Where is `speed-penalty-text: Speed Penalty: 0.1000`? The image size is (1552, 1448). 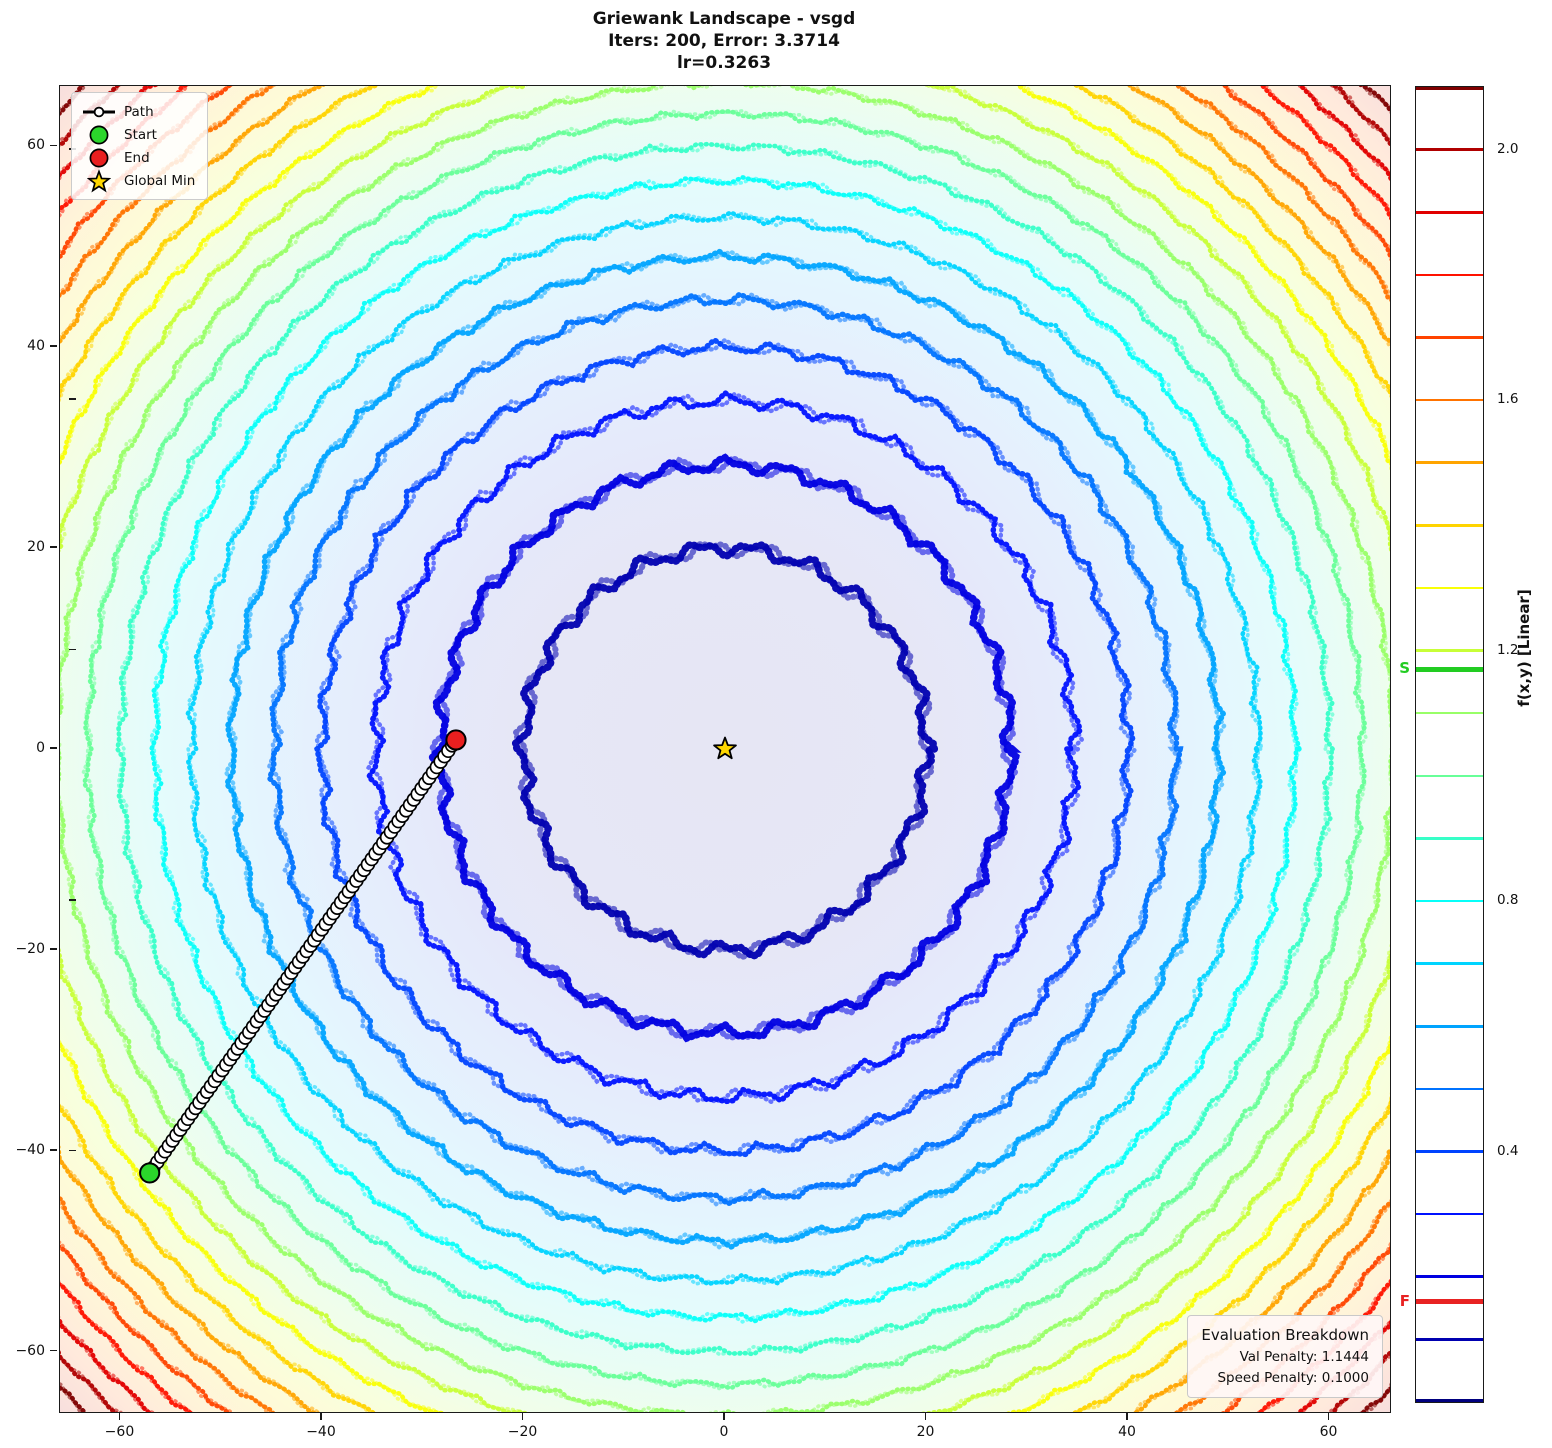
speed-penalty-text: Speed Penalty: 0.1000 is located at coordinates (1293, 1378).